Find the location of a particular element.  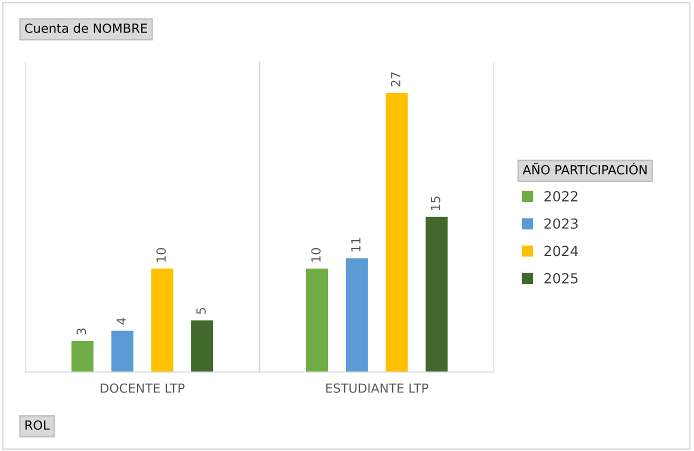

legend-label: 2023 is located at coordinates (561, 223).